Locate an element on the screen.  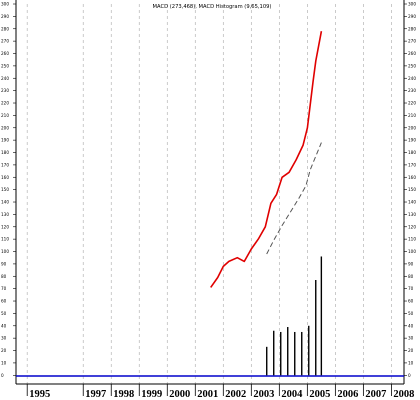
x-tick-label: 2005 is located at coordinates (319, 394).